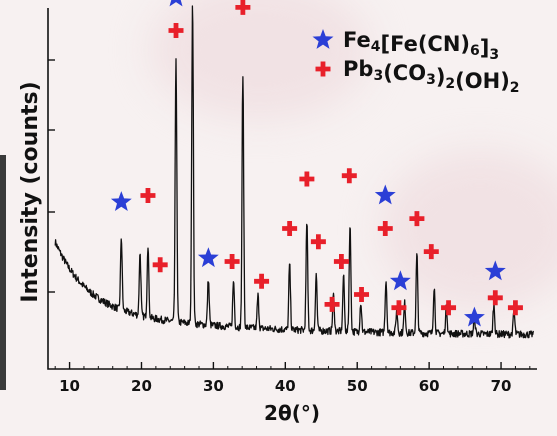 Image resolution: width=557 pixels, height=436 pixels. What do you see at coordinates (30, 191) in the screenshot?
I see `y-axis-label: Intensity (counts)` at bounding box center [30, 191].